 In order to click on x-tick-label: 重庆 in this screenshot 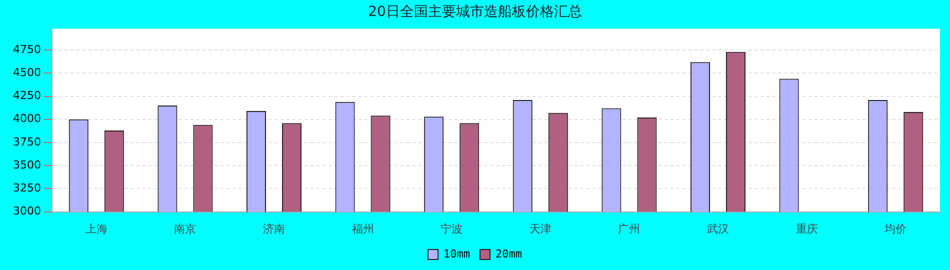, I will do `click(807, 229)`.